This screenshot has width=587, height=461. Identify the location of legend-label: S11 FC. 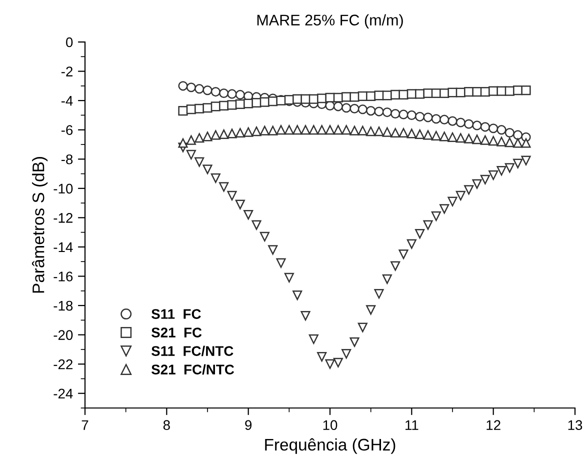
(176, 314).